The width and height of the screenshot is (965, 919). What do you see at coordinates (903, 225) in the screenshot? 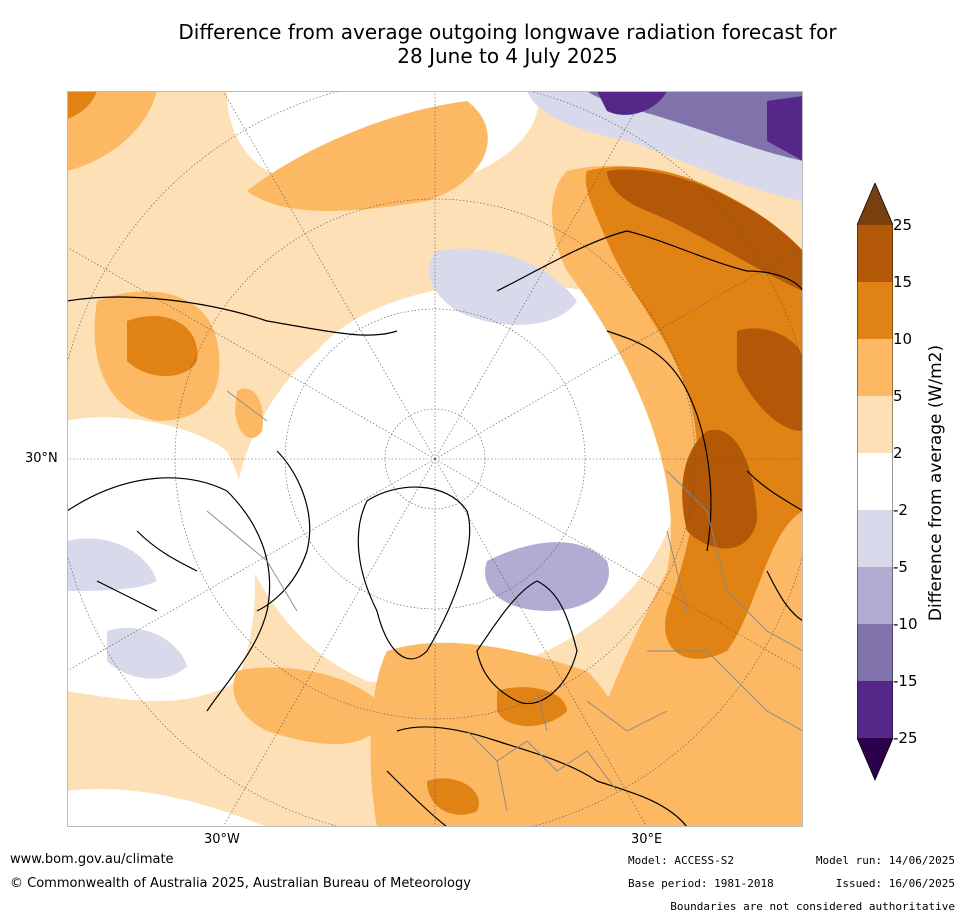
I see `colorbar-tick-25: 25` at bounding box center [903, 225].